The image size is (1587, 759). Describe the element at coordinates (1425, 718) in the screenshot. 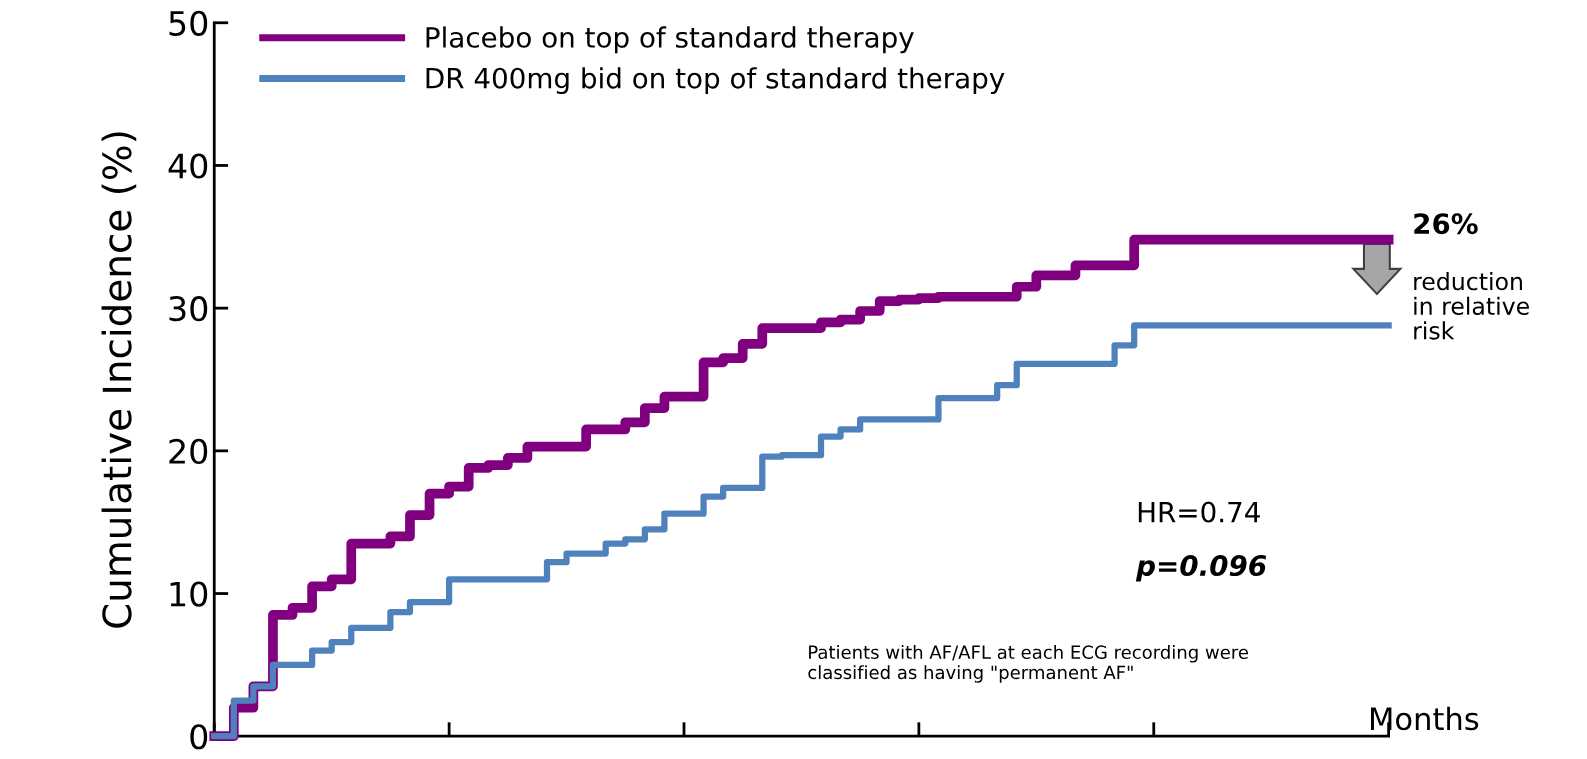

I see `x-axis-title: Months` at that location.